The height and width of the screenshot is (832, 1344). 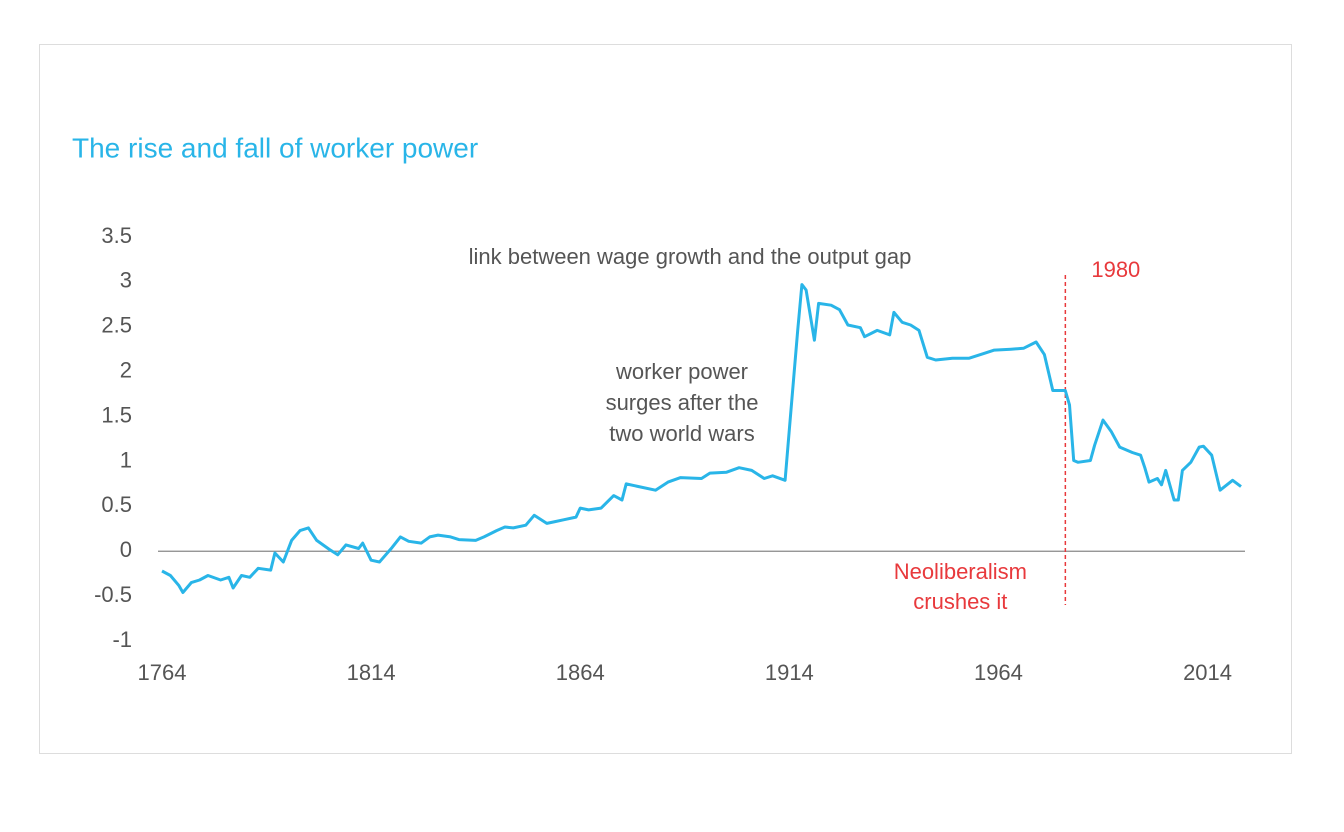 What do you see at coordinates (126, 459) in the screenshot?
I see `y-tick-label: 1` at bounding box center [126, 459].